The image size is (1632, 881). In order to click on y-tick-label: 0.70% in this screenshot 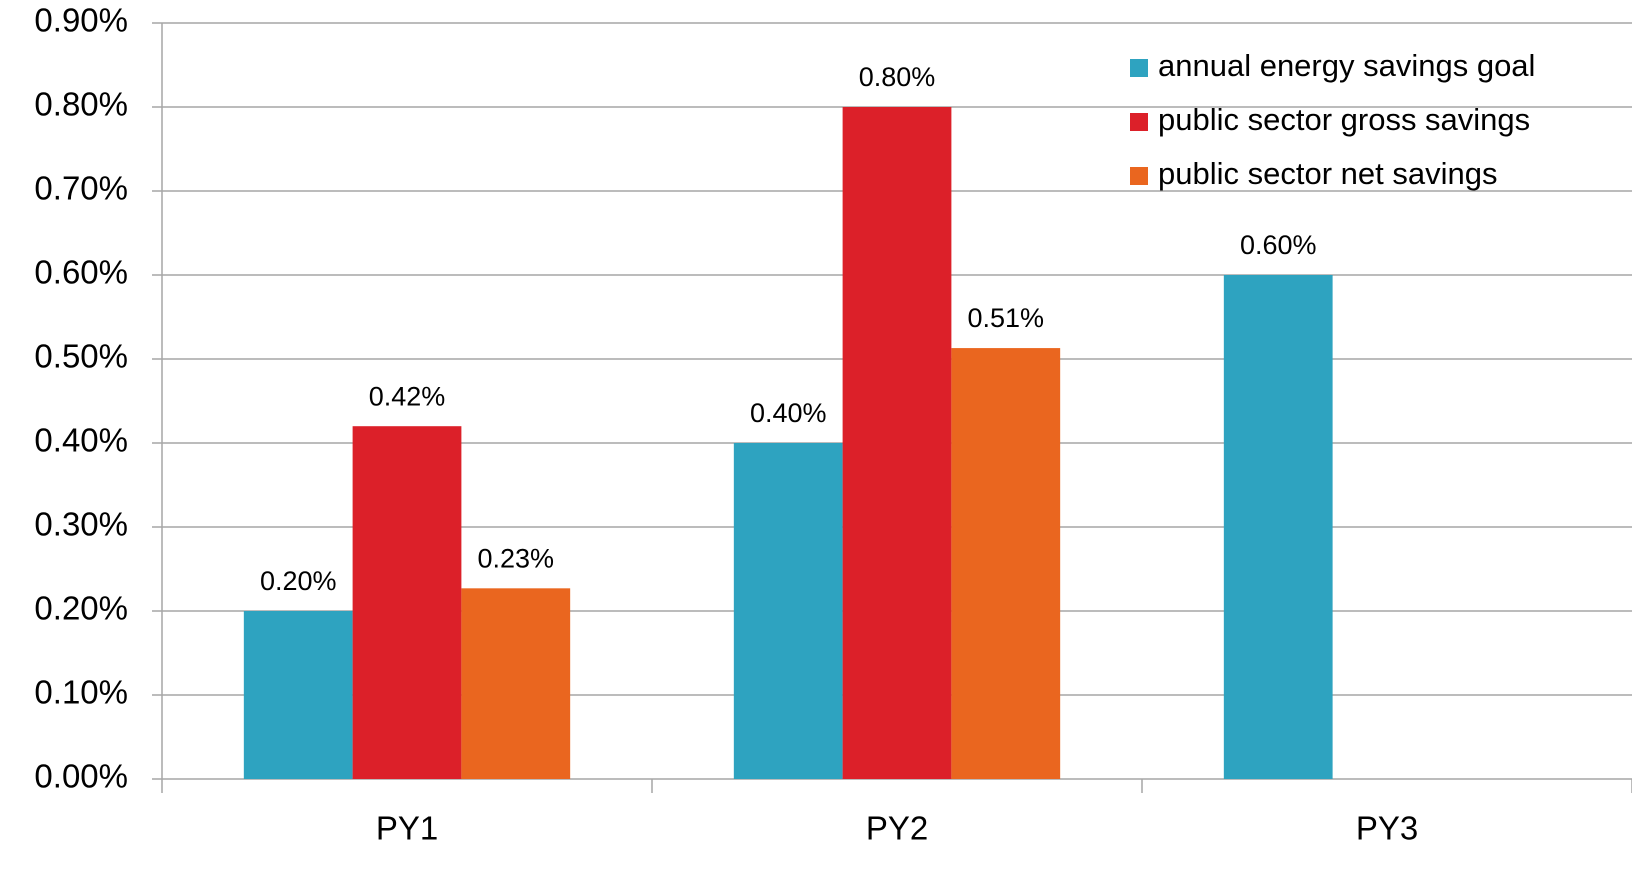, I will do `click(81, 188)`.